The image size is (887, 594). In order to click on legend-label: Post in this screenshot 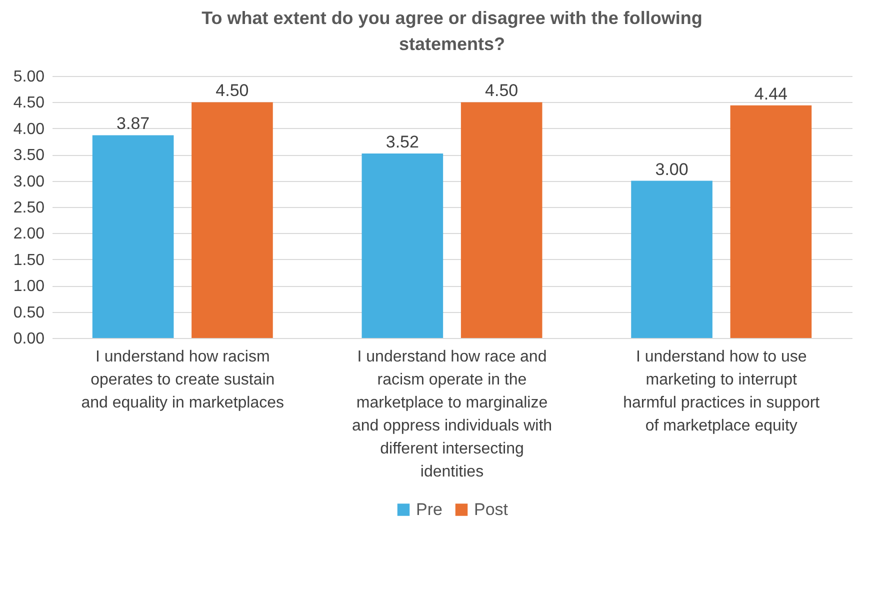, I will do `click(491, 509)`.